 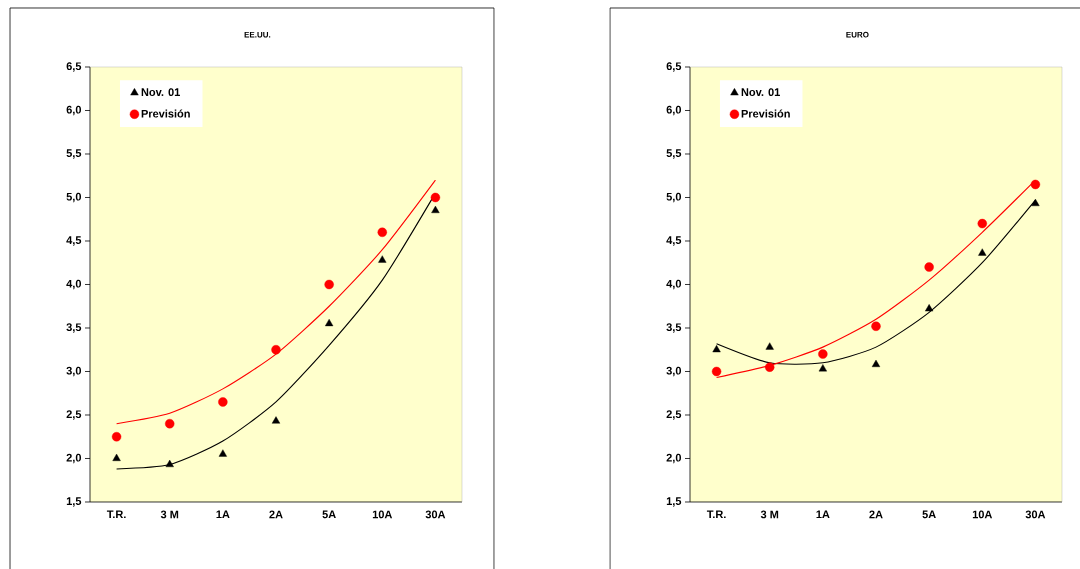 I want to click on chart-title: EE.UU., so click(x=257, y=34).